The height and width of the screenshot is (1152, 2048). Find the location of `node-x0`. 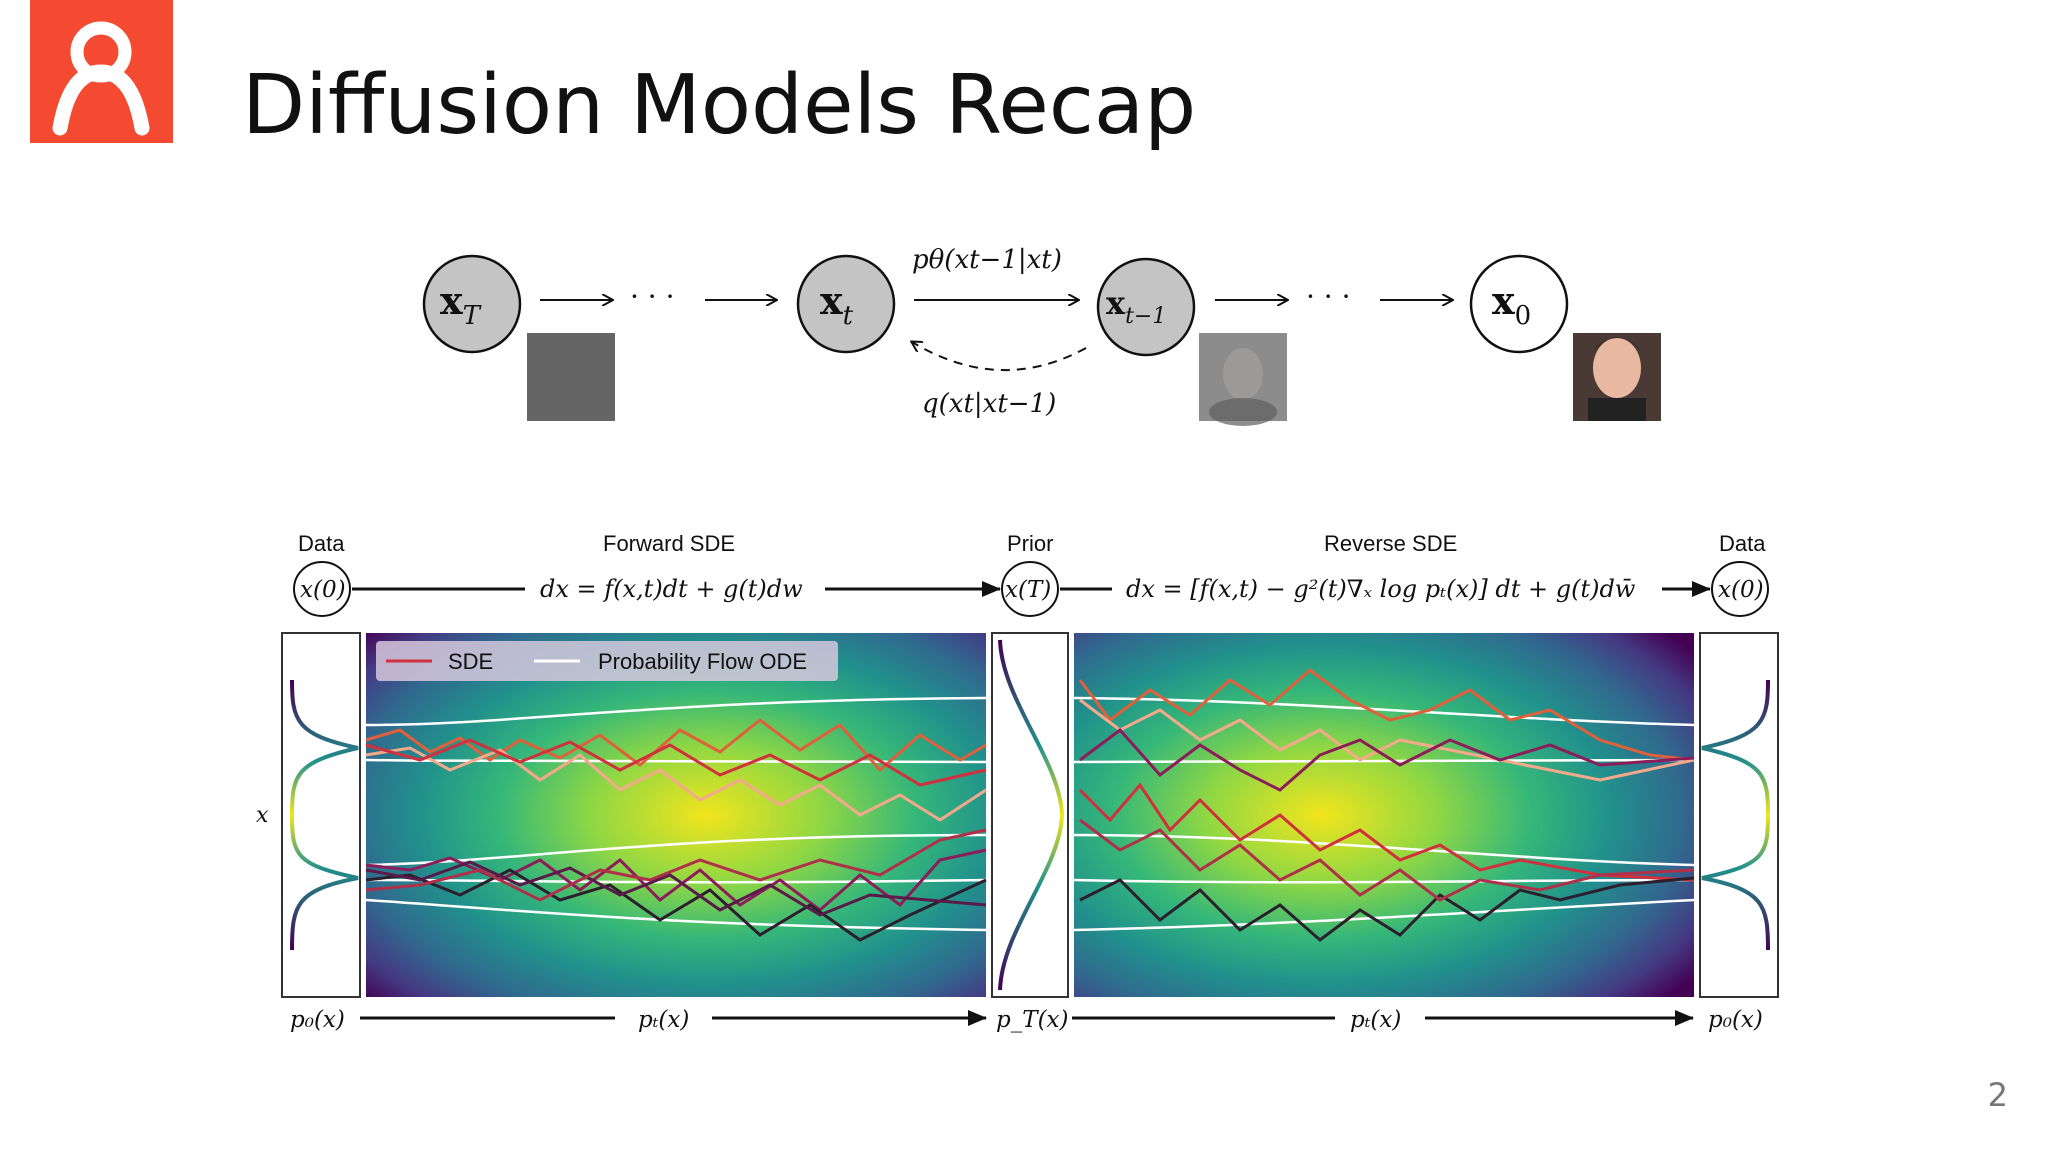

node-x0 is located at coordinates (1519, 304).